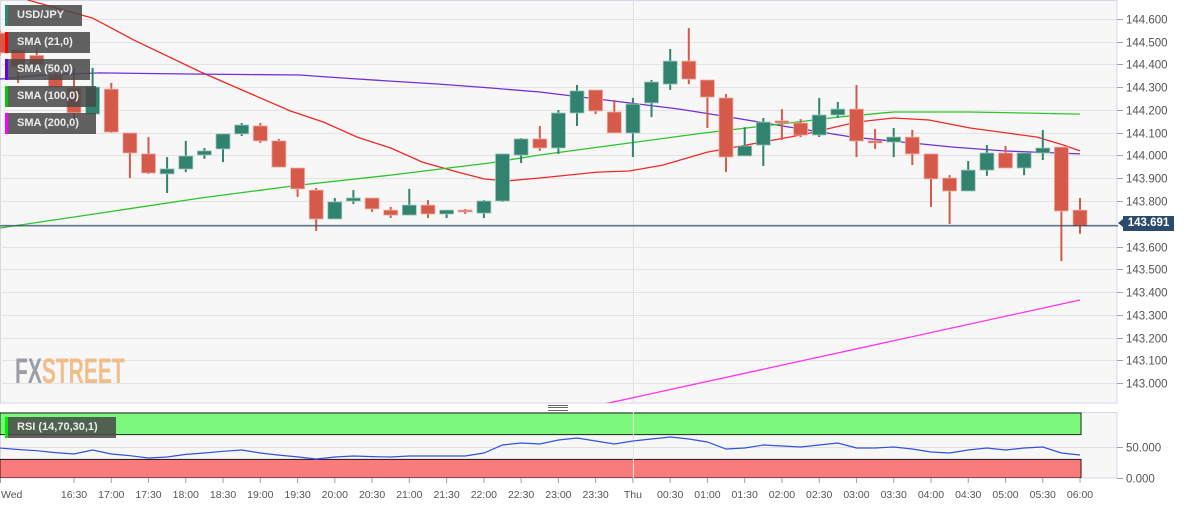 The width and height of the screenshot is (1194, 506). What do you see at coordinates (894, 495) in the screenshot?
I see `time-axis-label: 03:30` at bounding box center [894, 495].